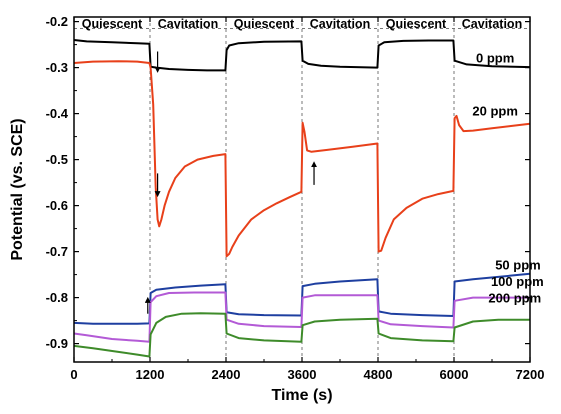  I want to click on x-tick-label: 2400, so click(226, 374).